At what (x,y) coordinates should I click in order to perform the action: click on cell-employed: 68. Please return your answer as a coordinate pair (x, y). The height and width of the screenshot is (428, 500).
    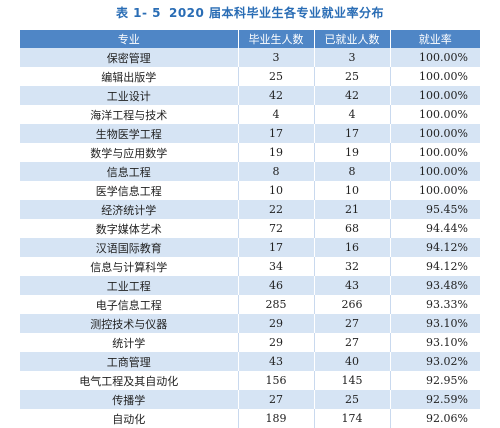
    Looking at the image, I should click on (352, 228).